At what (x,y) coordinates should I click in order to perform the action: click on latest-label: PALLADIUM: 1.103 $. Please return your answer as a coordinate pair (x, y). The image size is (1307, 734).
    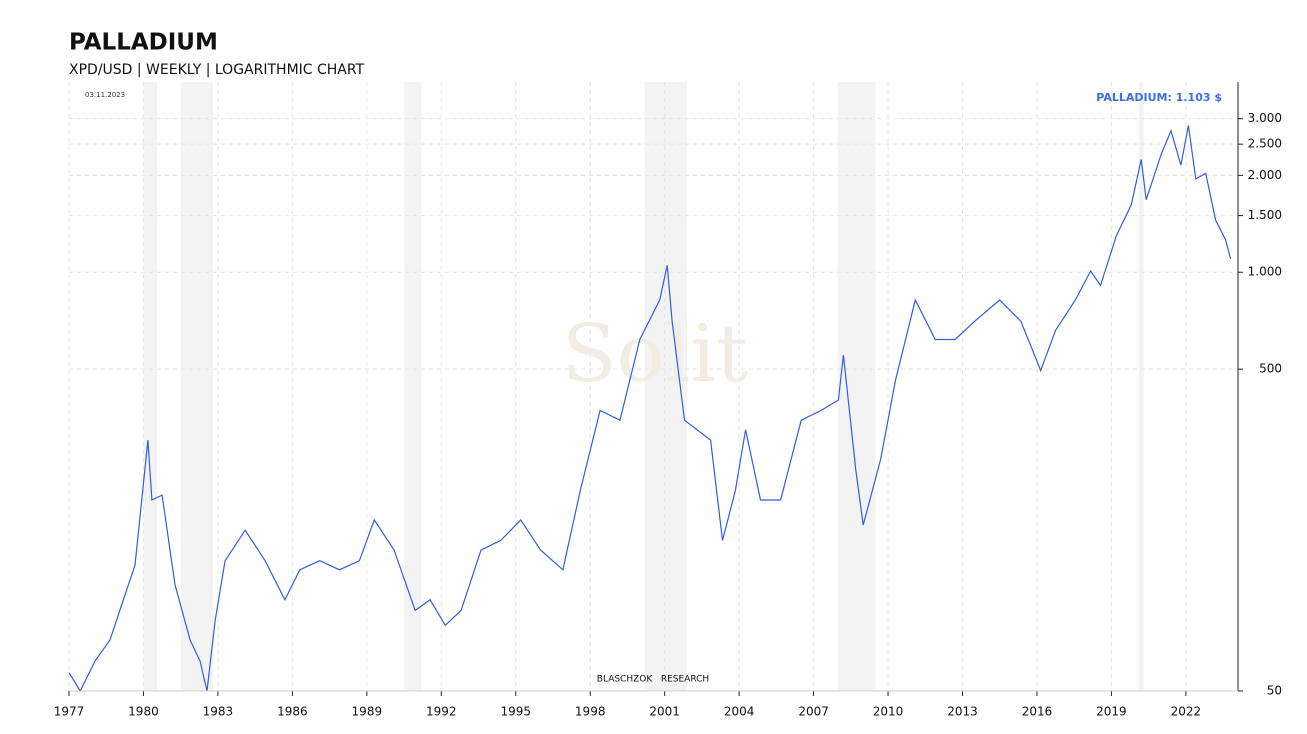
    Looking at the image, I should click on (1159, 97).